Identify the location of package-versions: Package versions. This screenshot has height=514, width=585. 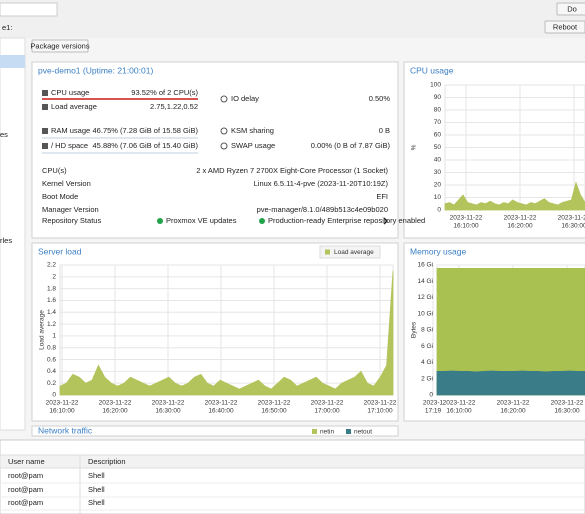
(59, 45).